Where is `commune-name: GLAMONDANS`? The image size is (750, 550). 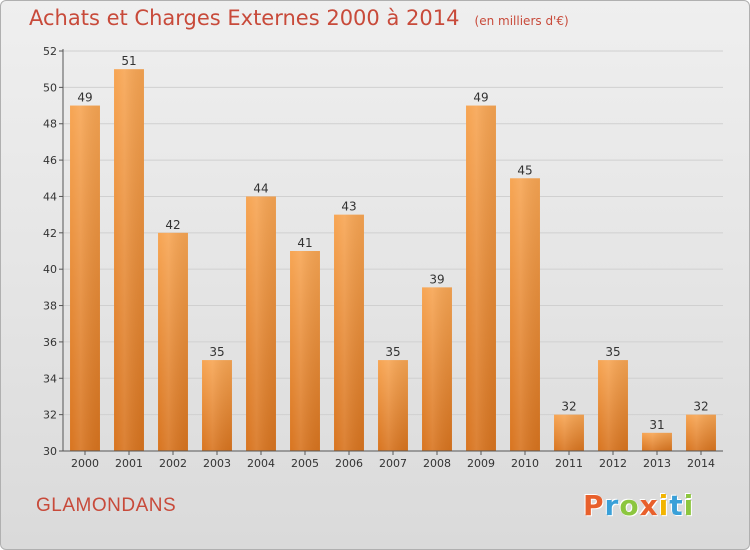
commune-name: GLAMONDANS is located at coordinates (106, 505).